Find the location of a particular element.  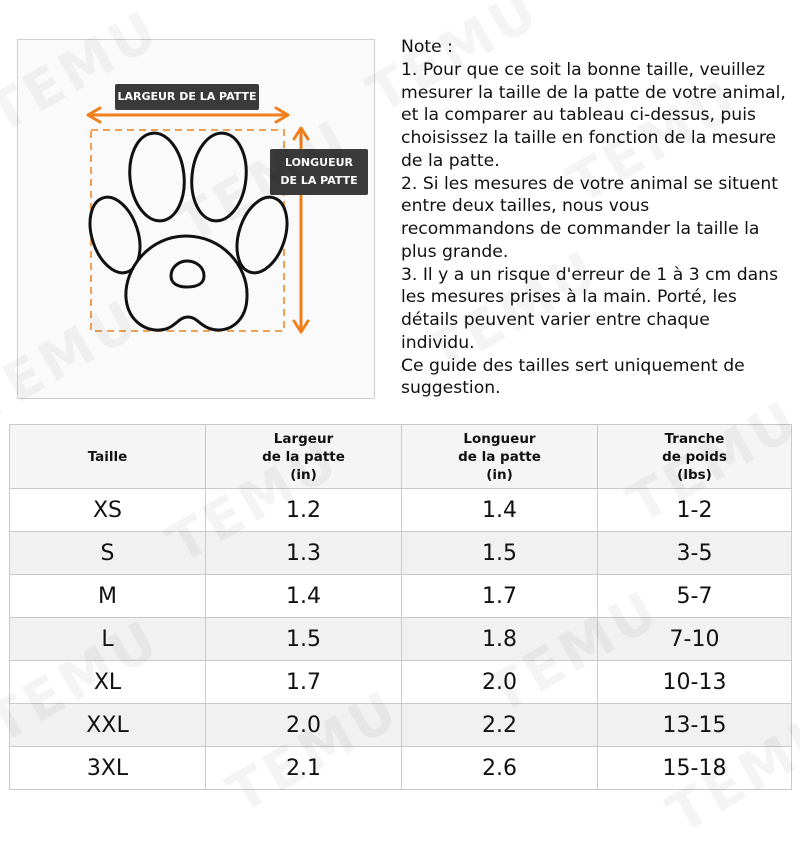

header-paw-width: Largeur de la patte (in) is located at coordinates (303, 456).